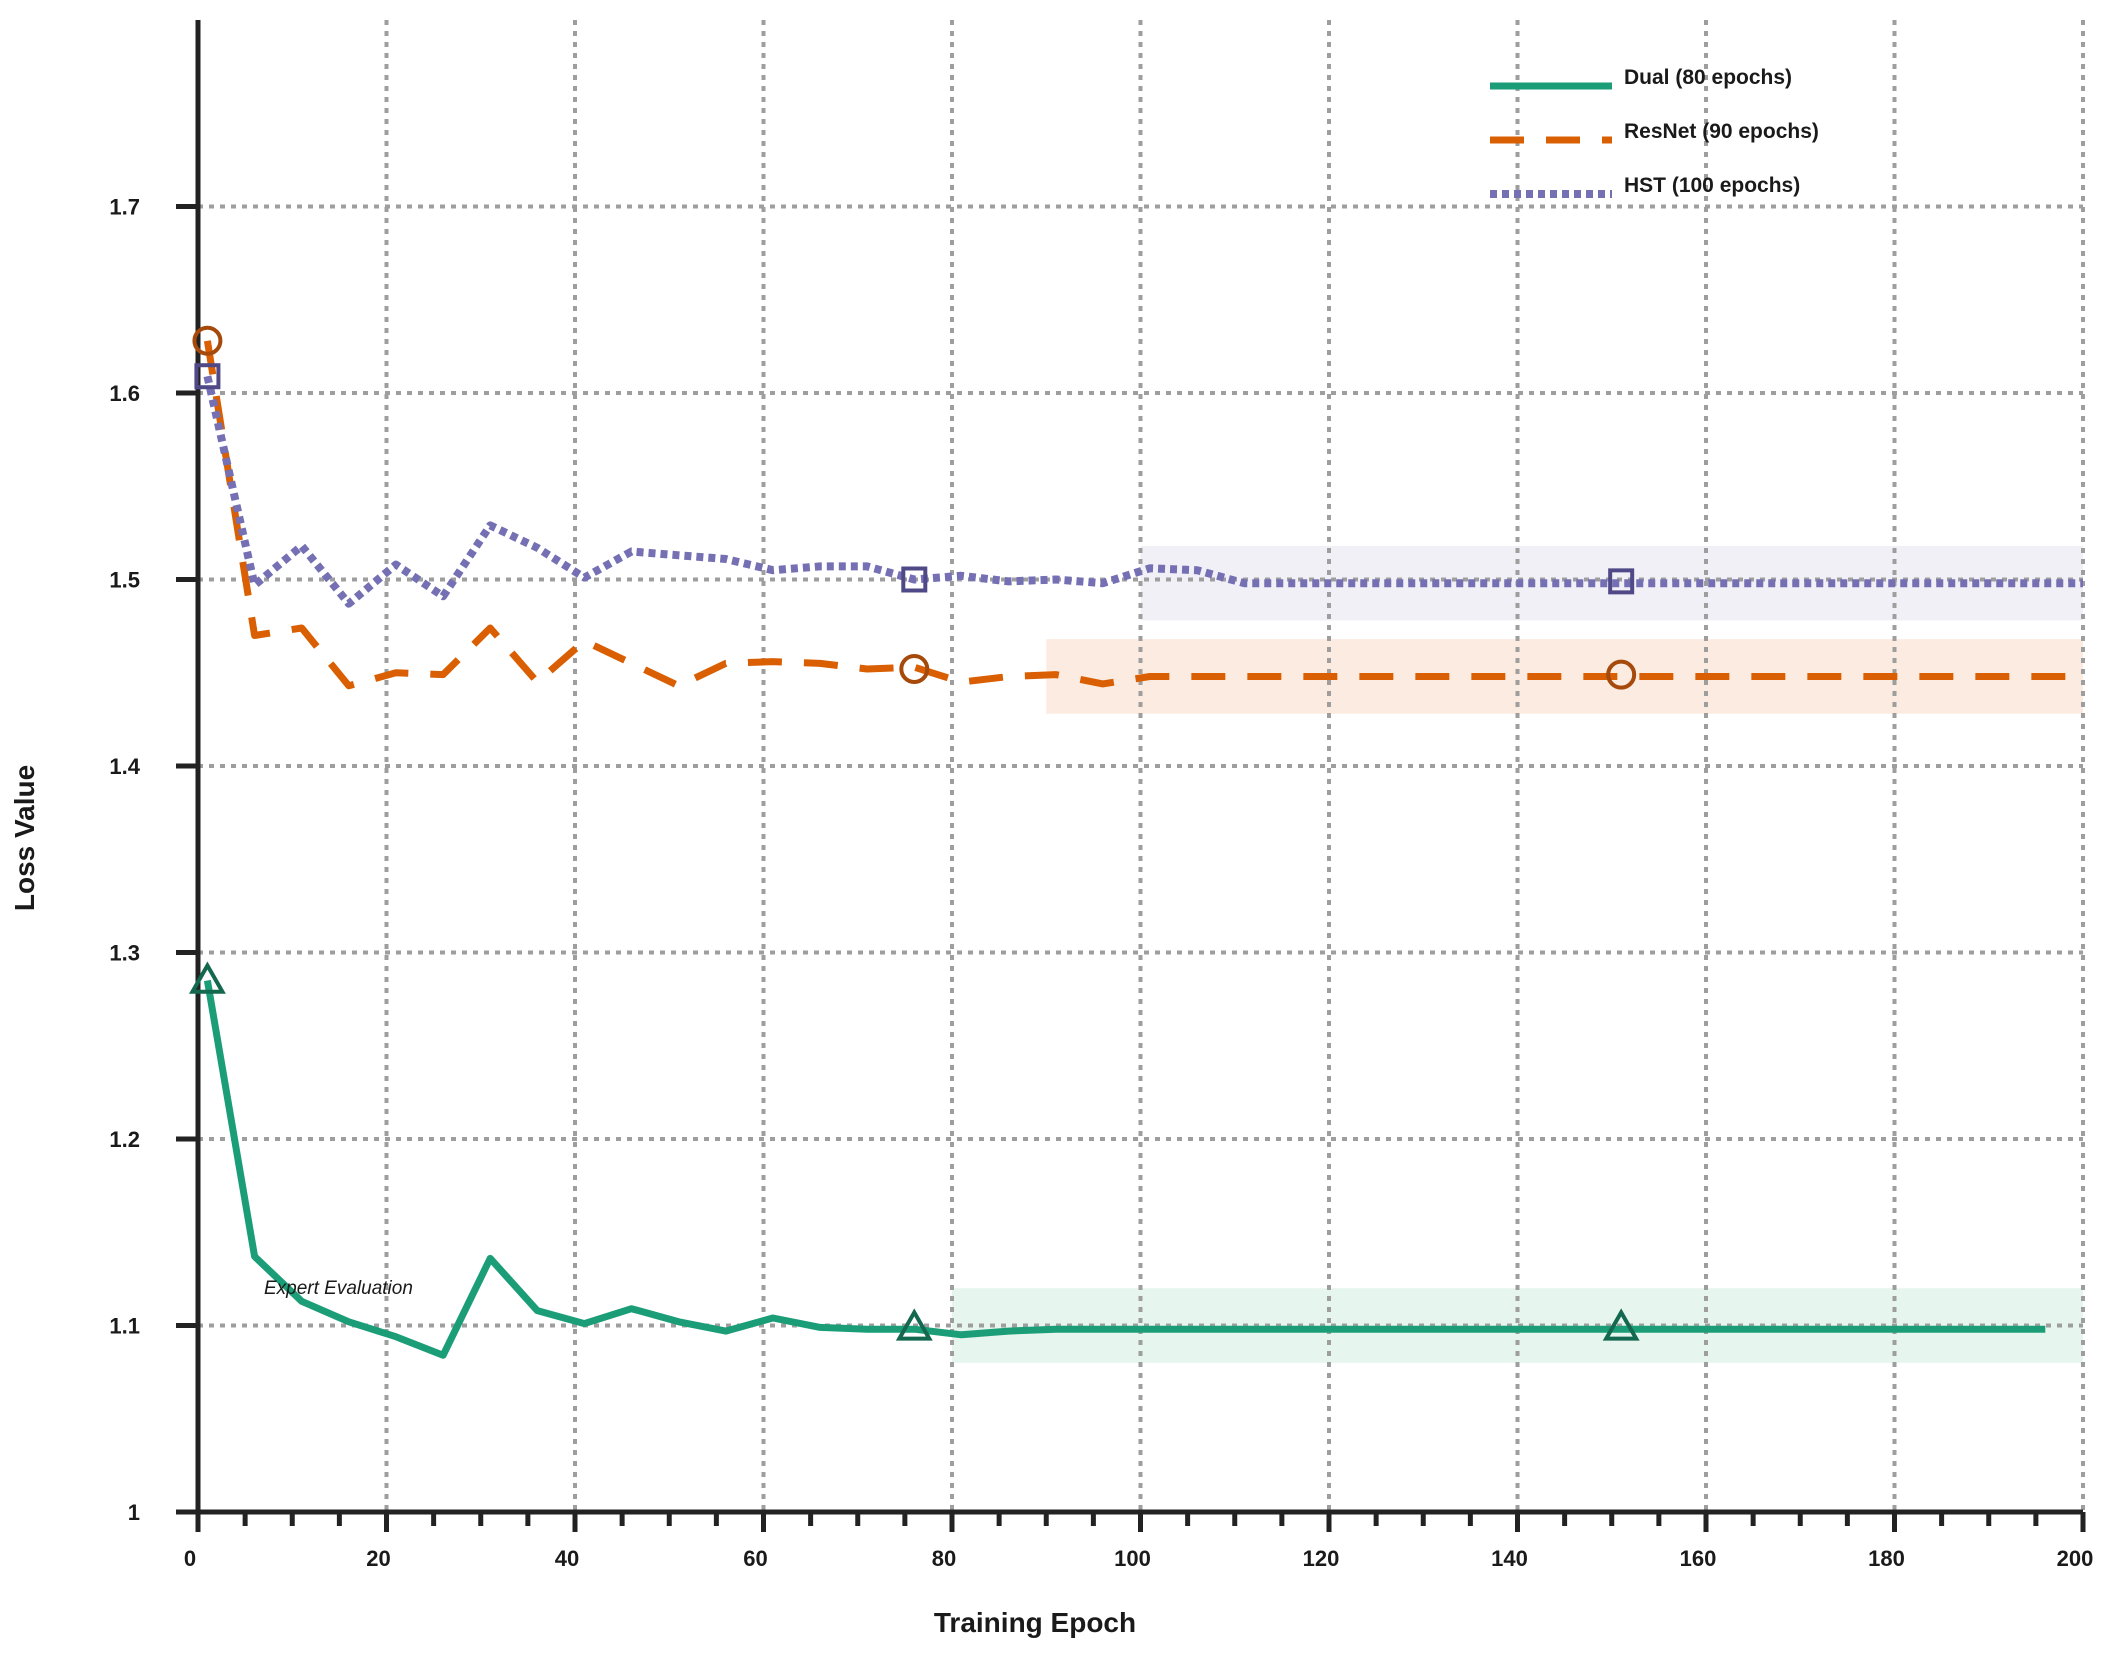 This screenshot has height=1661, width=2103. I want to click on y-tick-label: 1.5, so click(124, 580).